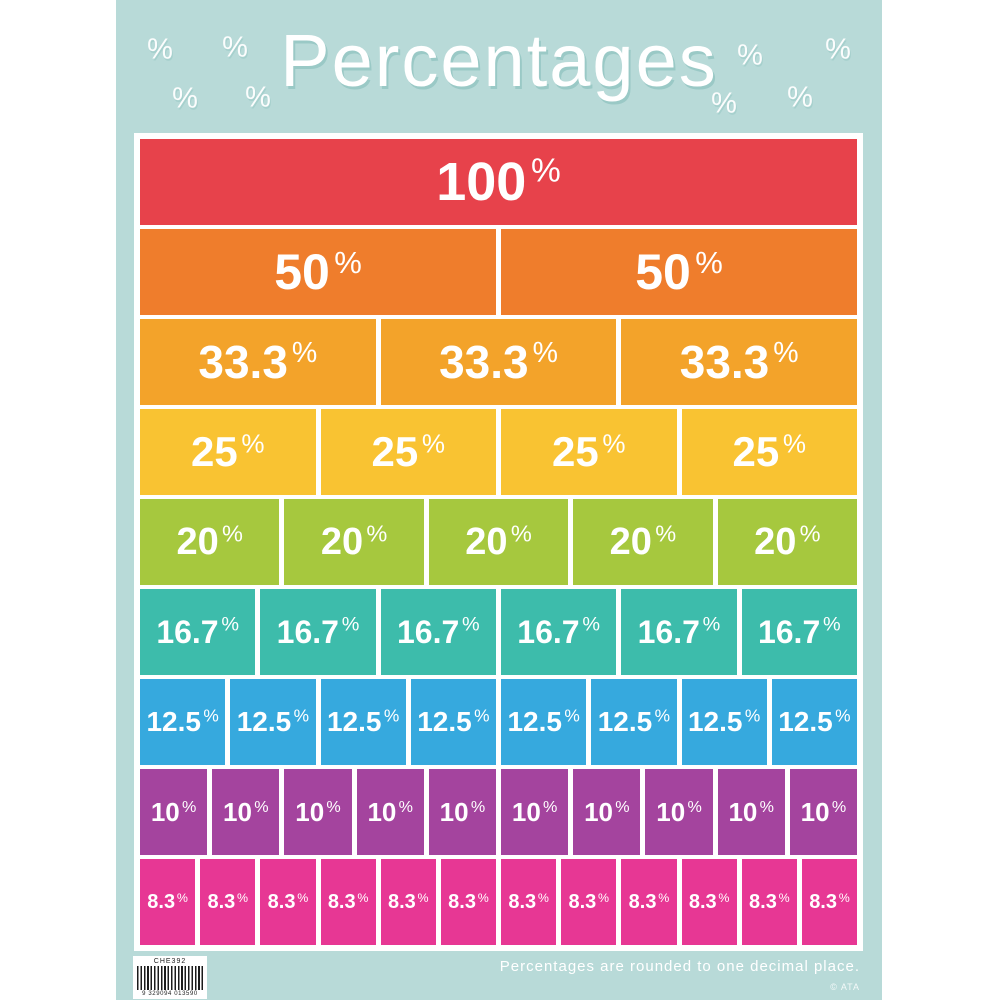  Describe the element at coordinates (499, 60) in the screenshot. I see `poster-title: Percentages` at that location.